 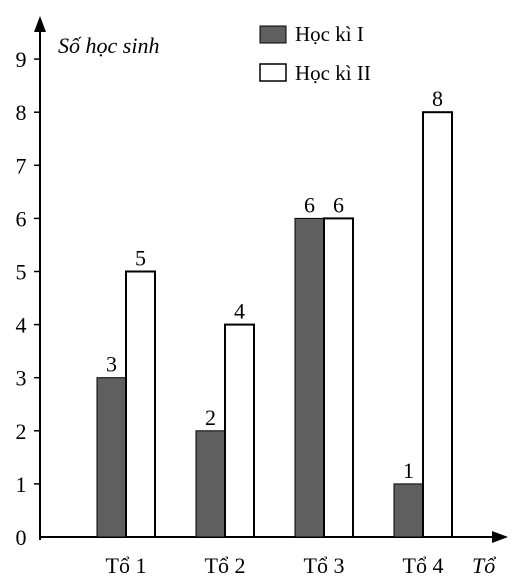 I want to click on x-axis-title: Tổ, so click(x=484, y=565).